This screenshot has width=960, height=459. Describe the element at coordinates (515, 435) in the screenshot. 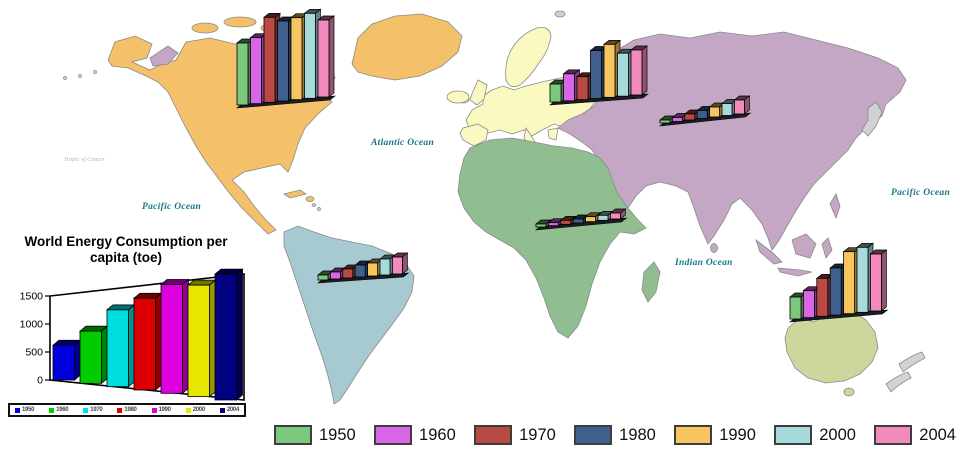

I see `legend-item-1970: 1970` at that location.